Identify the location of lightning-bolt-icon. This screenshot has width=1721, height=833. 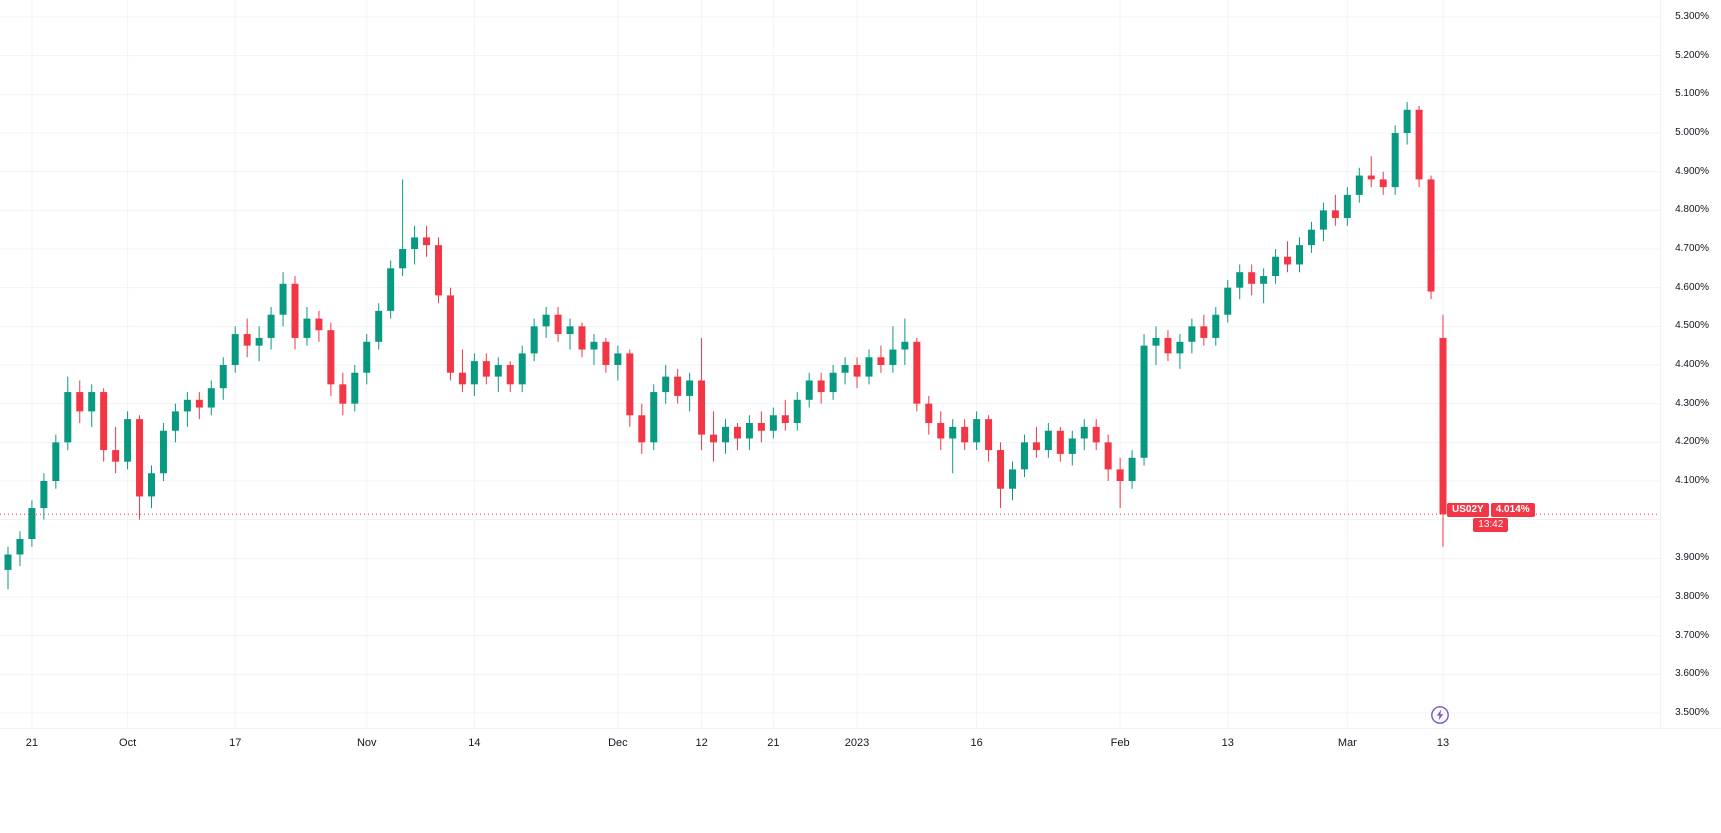
(1440, 715).